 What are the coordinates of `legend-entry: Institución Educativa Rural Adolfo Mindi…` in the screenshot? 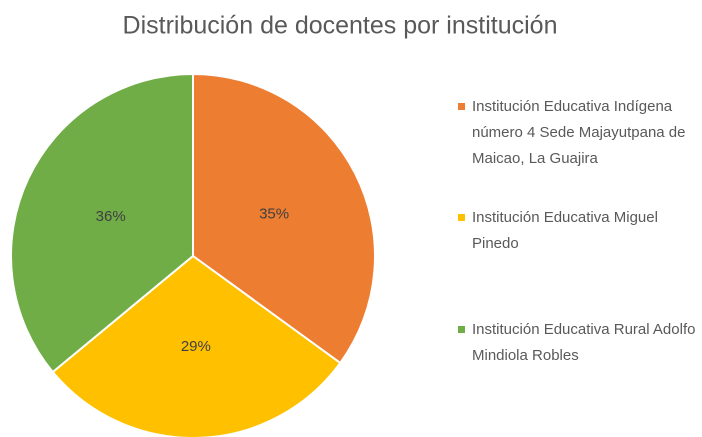 It's located at (576, 343).